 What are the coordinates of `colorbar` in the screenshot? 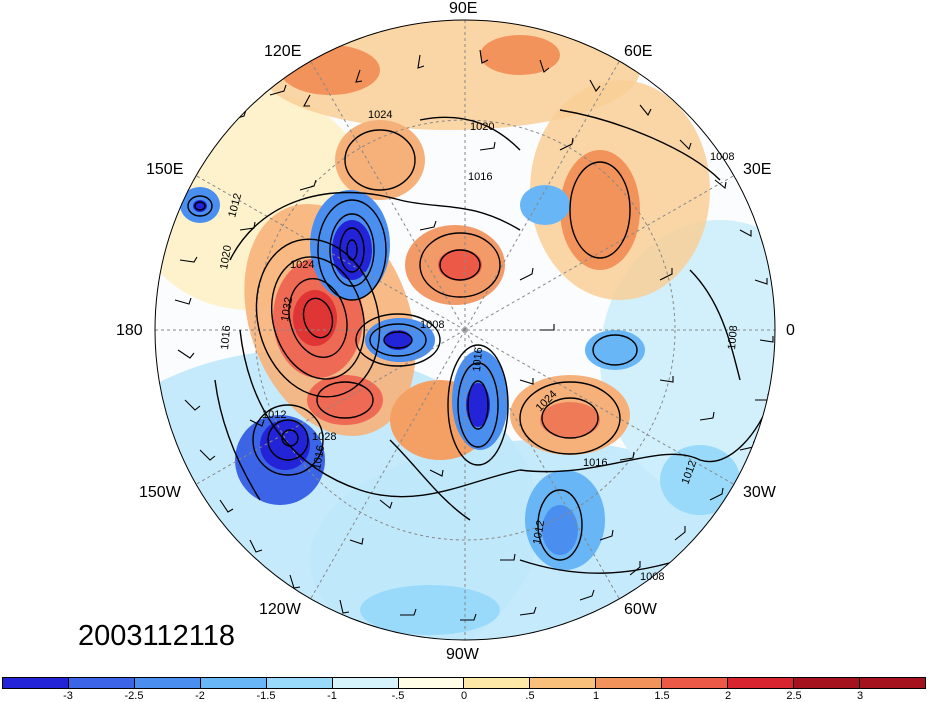 It's located at (464, 683).